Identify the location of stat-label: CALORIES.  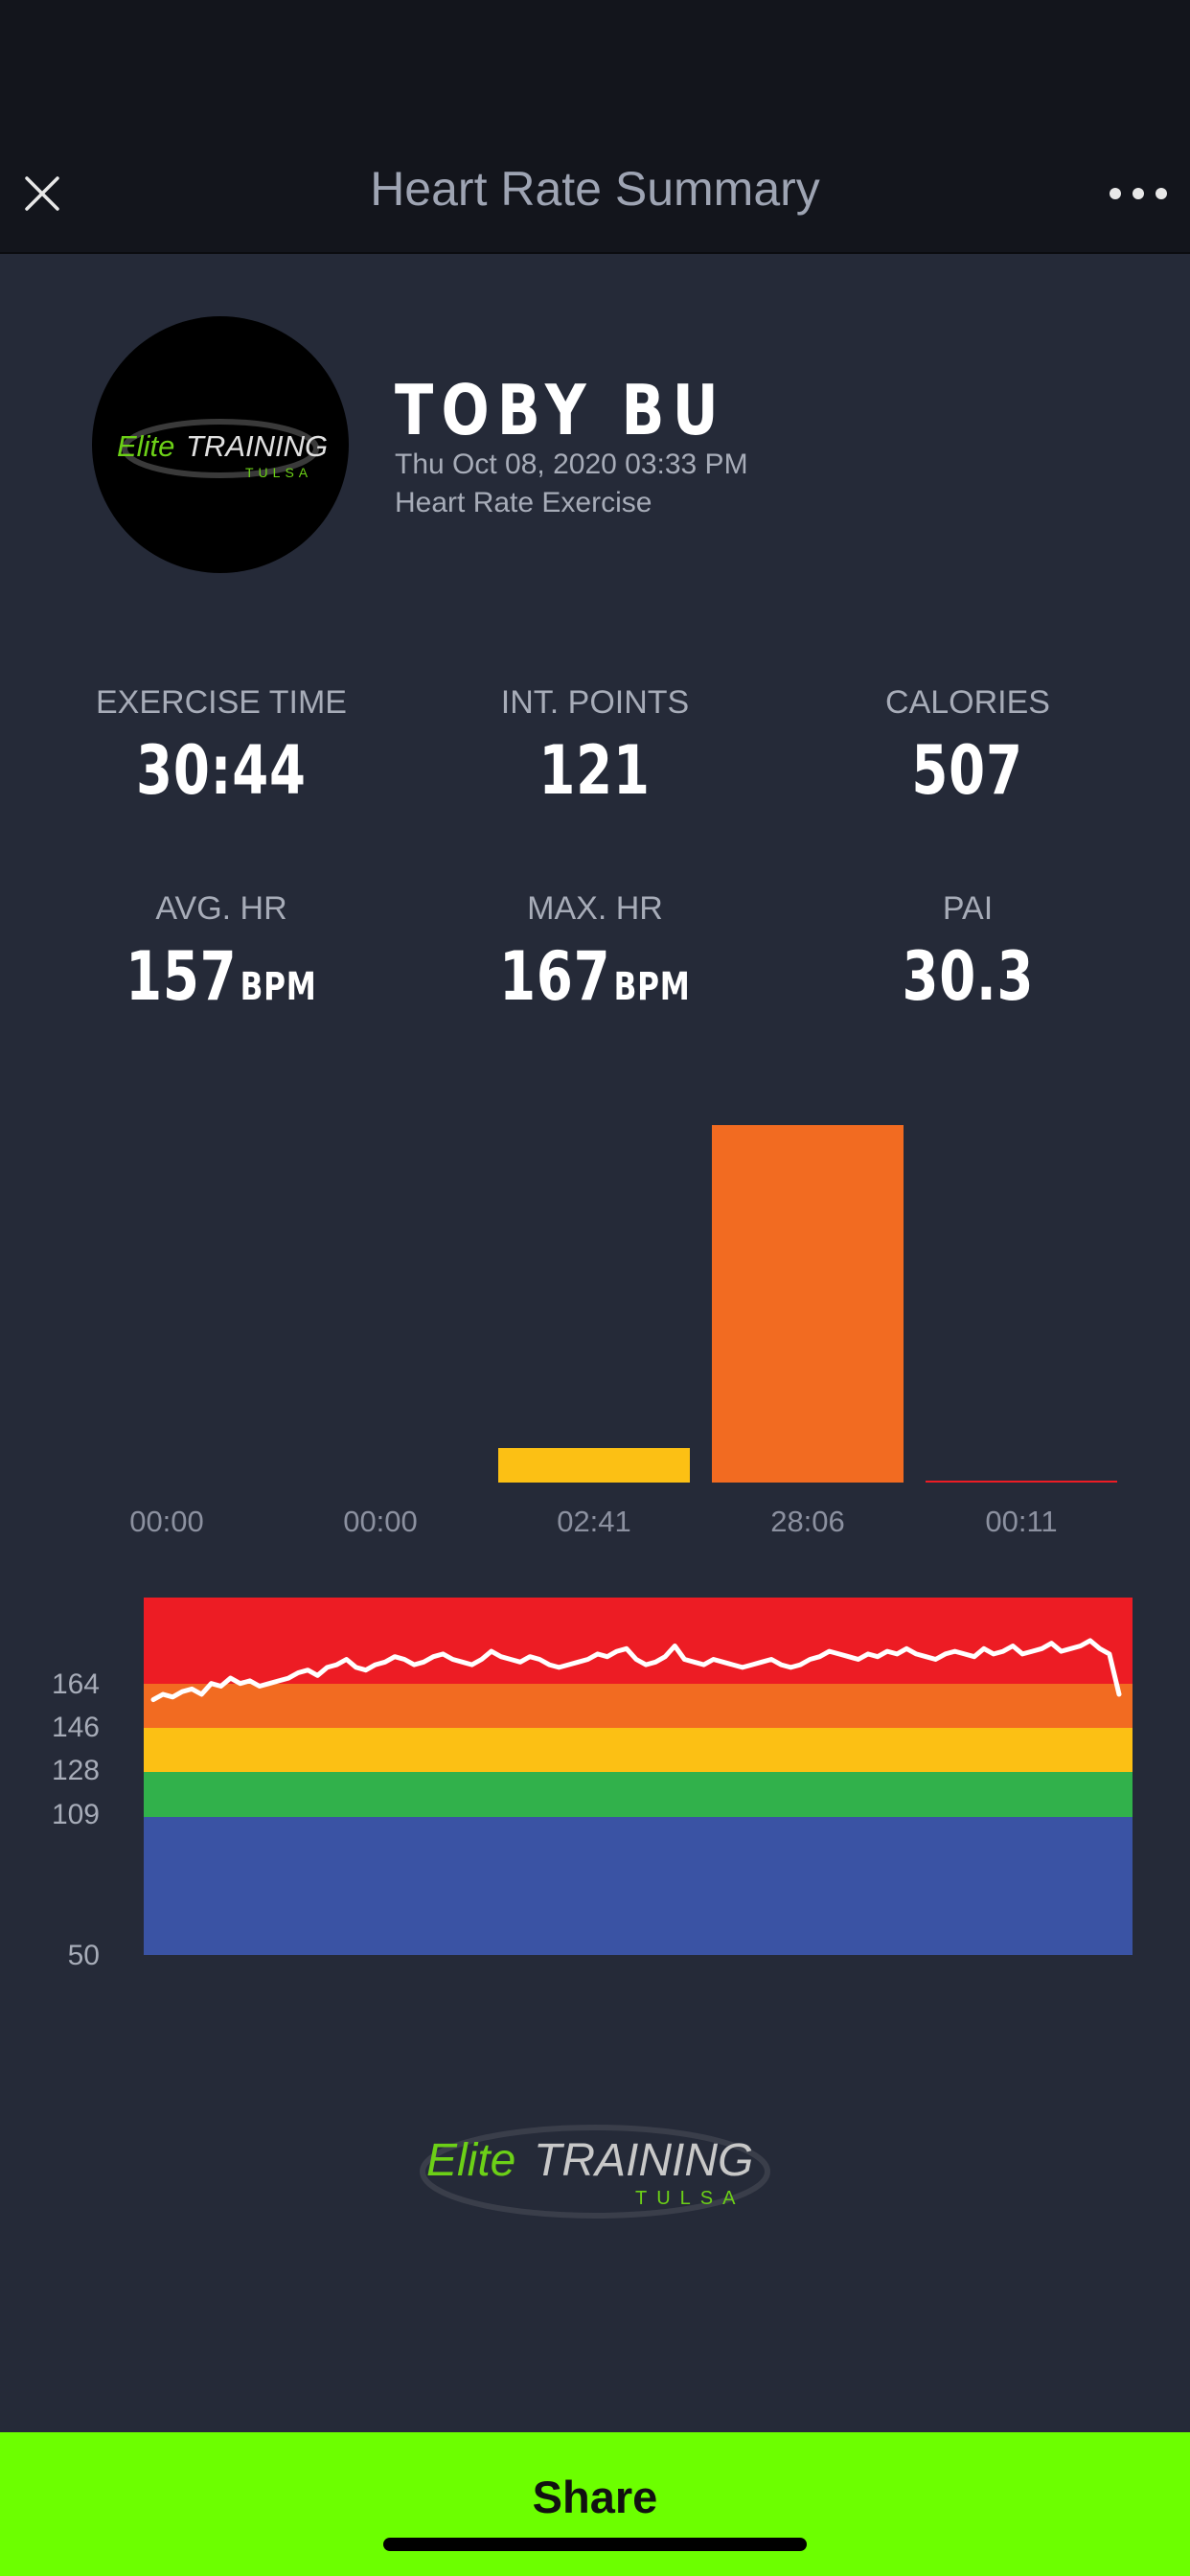
(968, 702).